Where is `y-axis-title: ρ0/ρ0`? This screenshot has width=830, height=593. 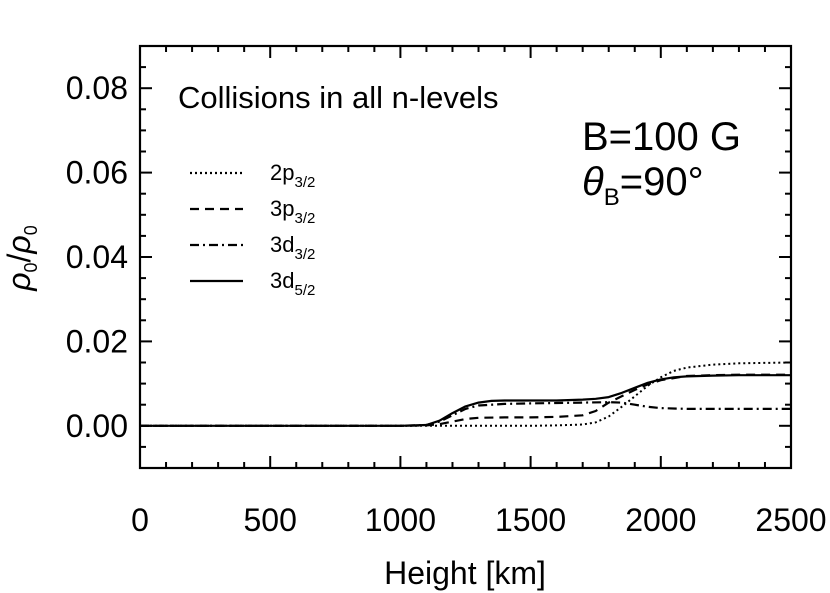
y-axis-title: ρ0/ρ0 is located at coordinates (21, 258).